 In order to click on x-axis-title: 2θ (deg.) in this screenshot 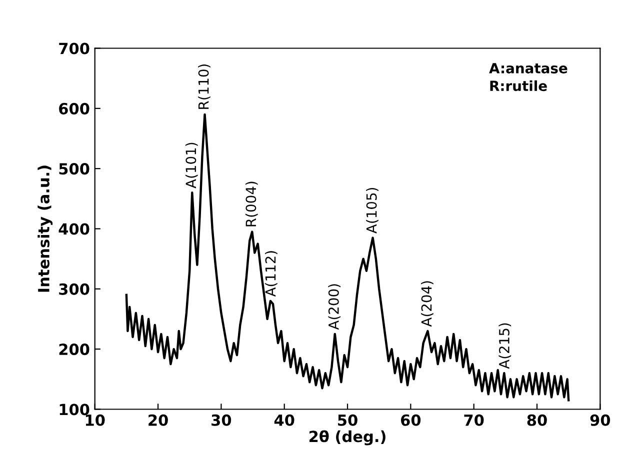, I will do `click(347, 438)`.